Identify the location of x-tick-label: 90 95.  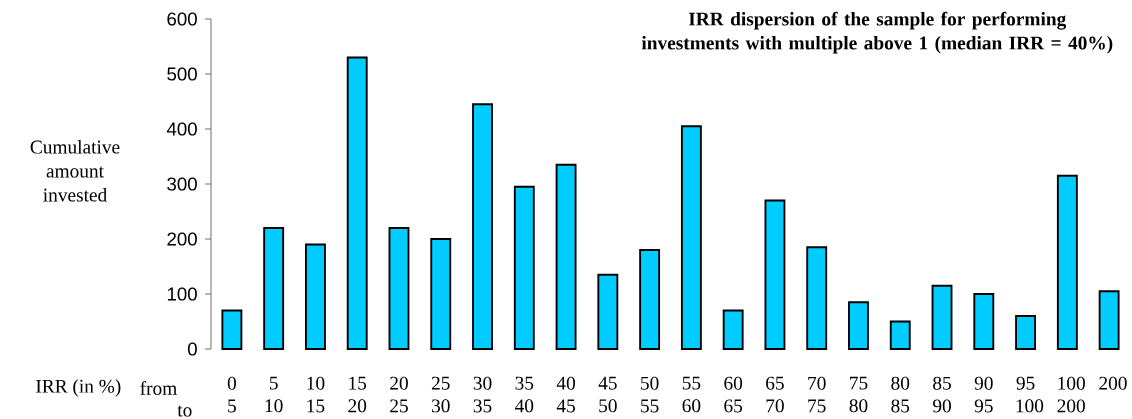
(983, 394).